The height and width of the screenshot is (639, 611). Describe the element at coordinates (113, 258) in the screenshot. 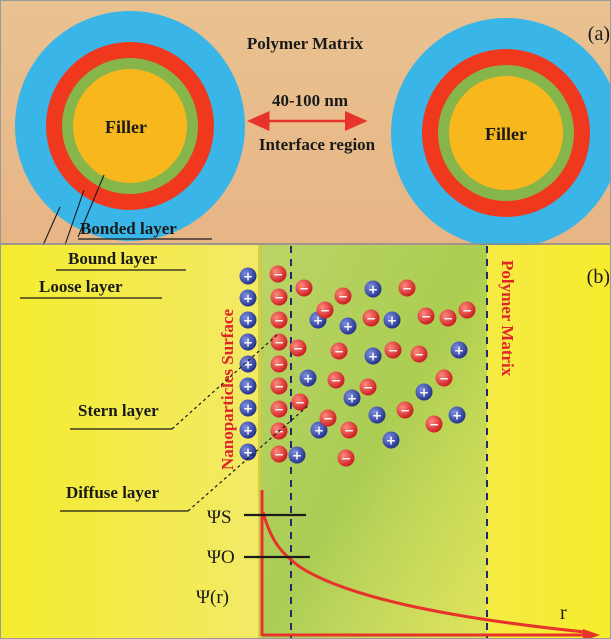

I see `bound-layer-label: Bound layer` at that location.